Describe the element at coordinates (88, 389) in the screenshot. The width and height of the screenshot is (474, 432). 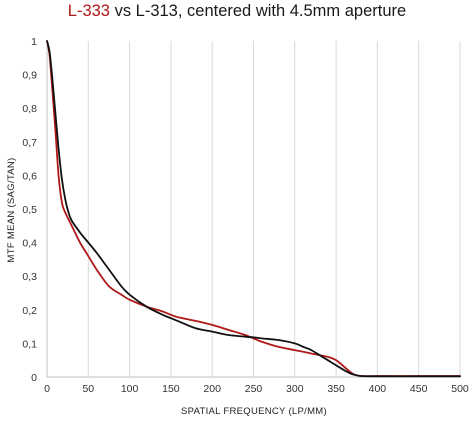
I see `x-tick-label: 50` at that location.